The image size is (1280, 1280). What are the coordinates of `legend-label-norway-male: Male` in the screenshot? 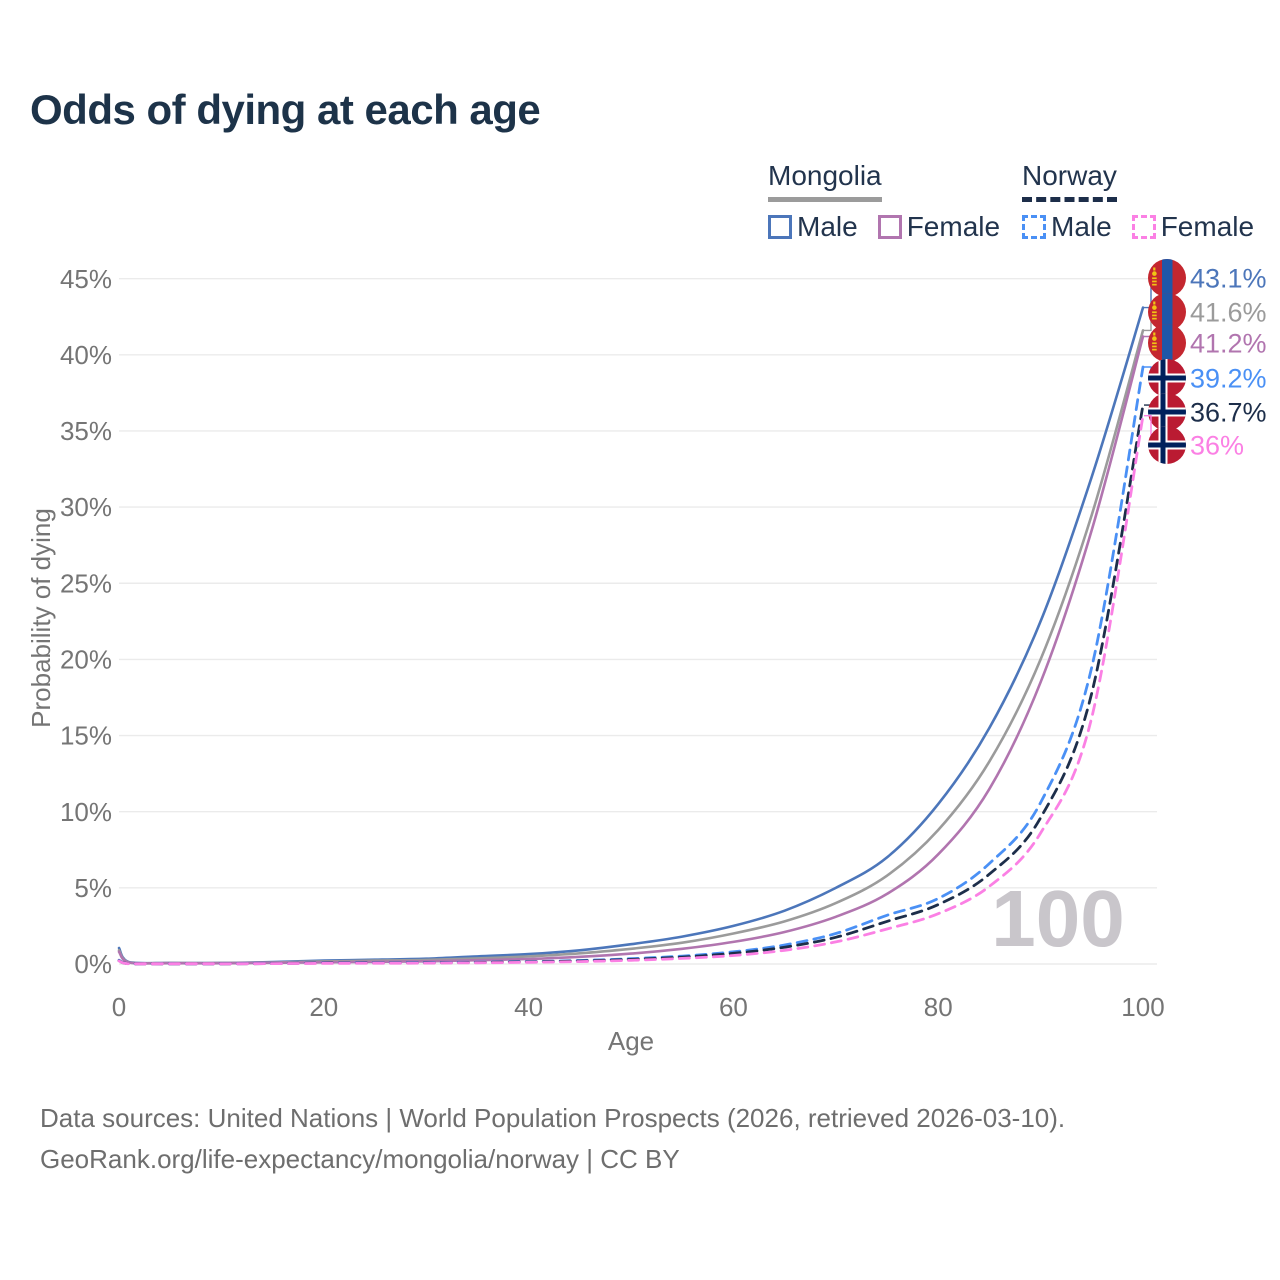 It's located at (1081, 226).